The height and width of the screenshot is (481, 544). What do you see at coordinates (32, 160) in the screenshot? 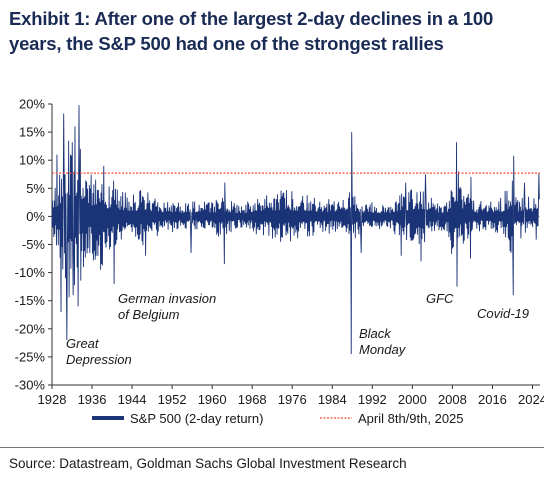
I see `y-tick-label: 10%` at bounding box center [32, 160].